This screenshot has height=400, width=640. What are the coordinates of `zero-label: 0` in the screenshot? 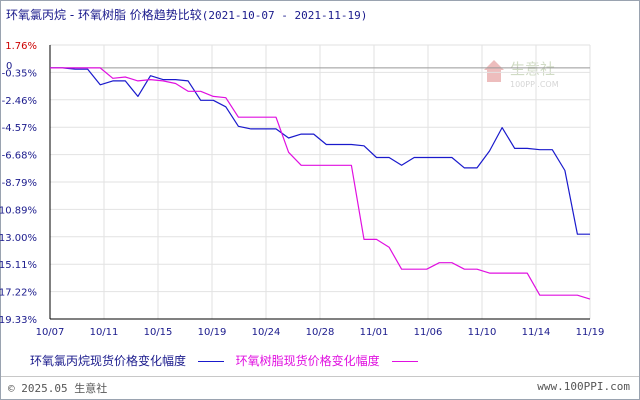 It's located at (9, 66).